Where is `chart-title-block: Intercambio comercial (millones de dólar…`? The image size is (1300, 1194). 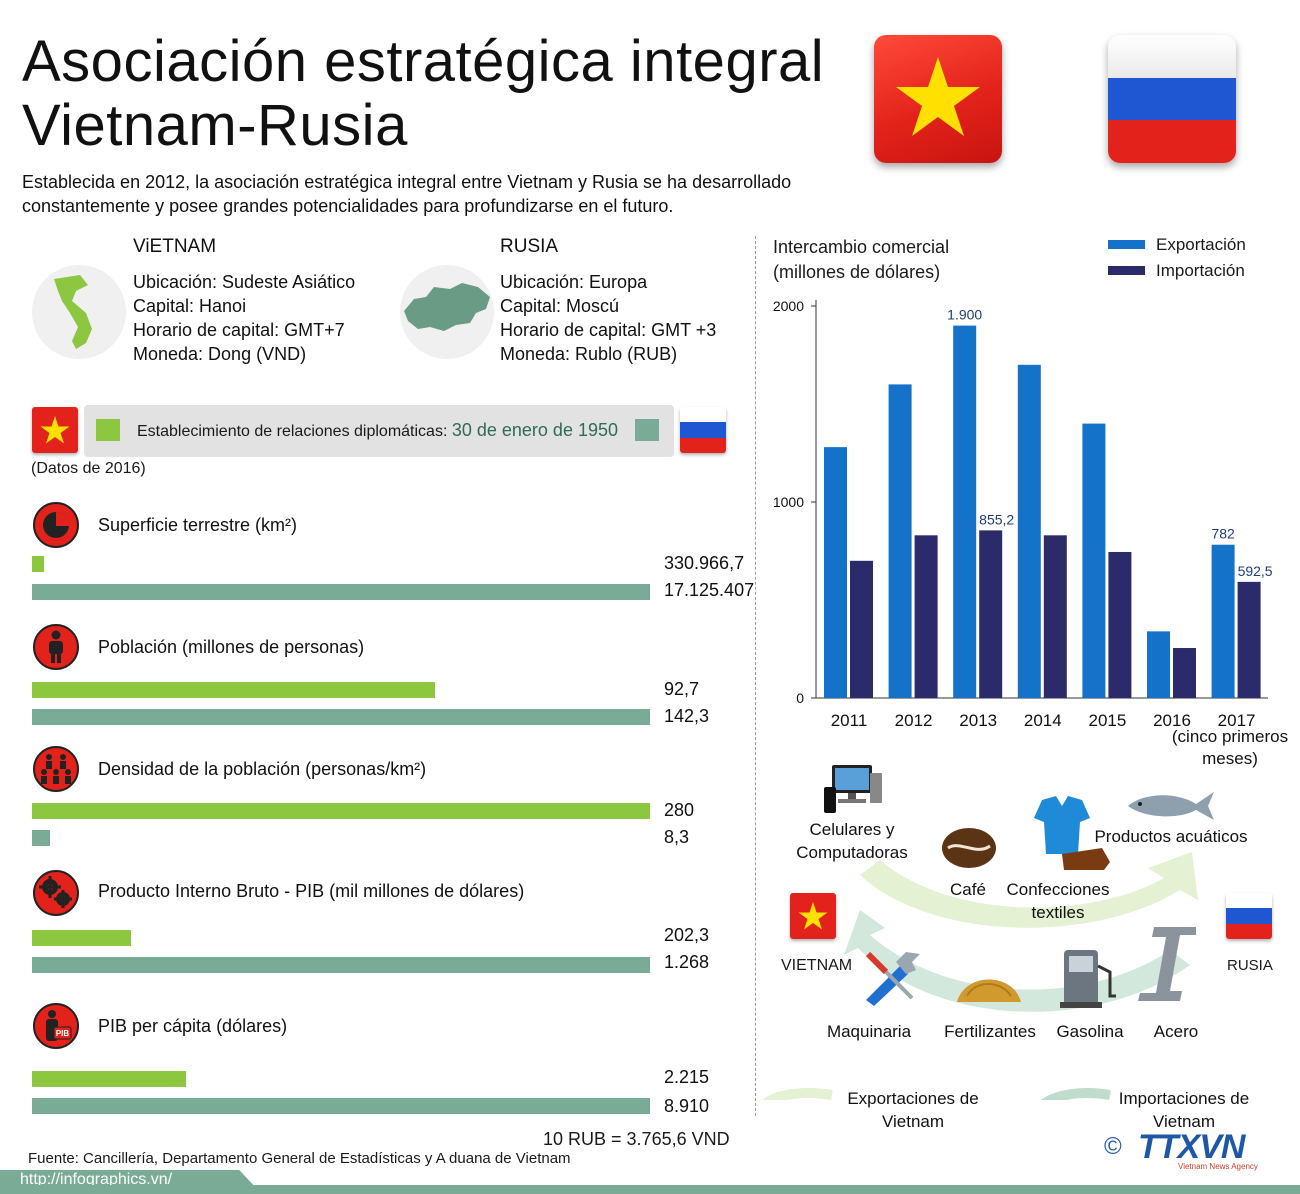 chart-title-block: Intercambio comercial (millones de dólar… is located at coordinates (861, 260).